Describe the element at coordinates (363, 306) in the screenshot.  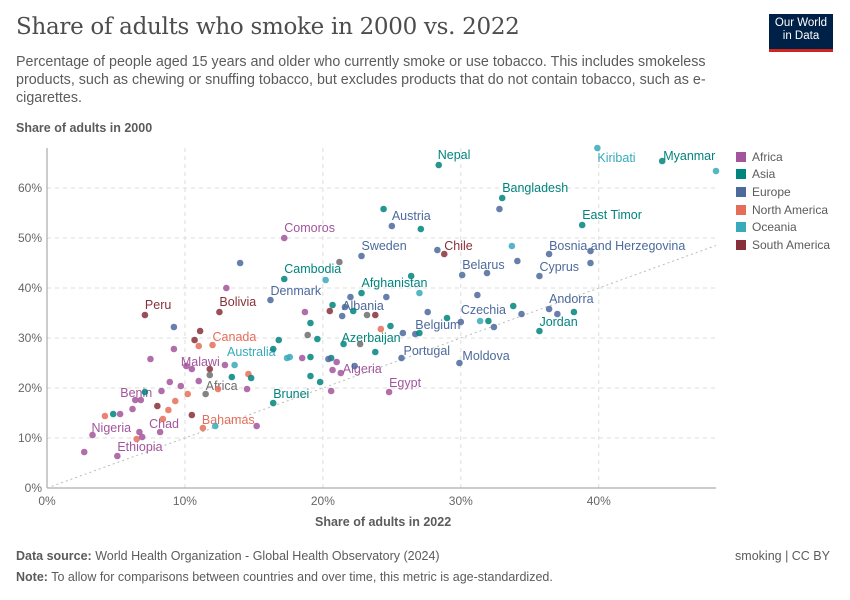
I see `point-label: Albania` at that location.